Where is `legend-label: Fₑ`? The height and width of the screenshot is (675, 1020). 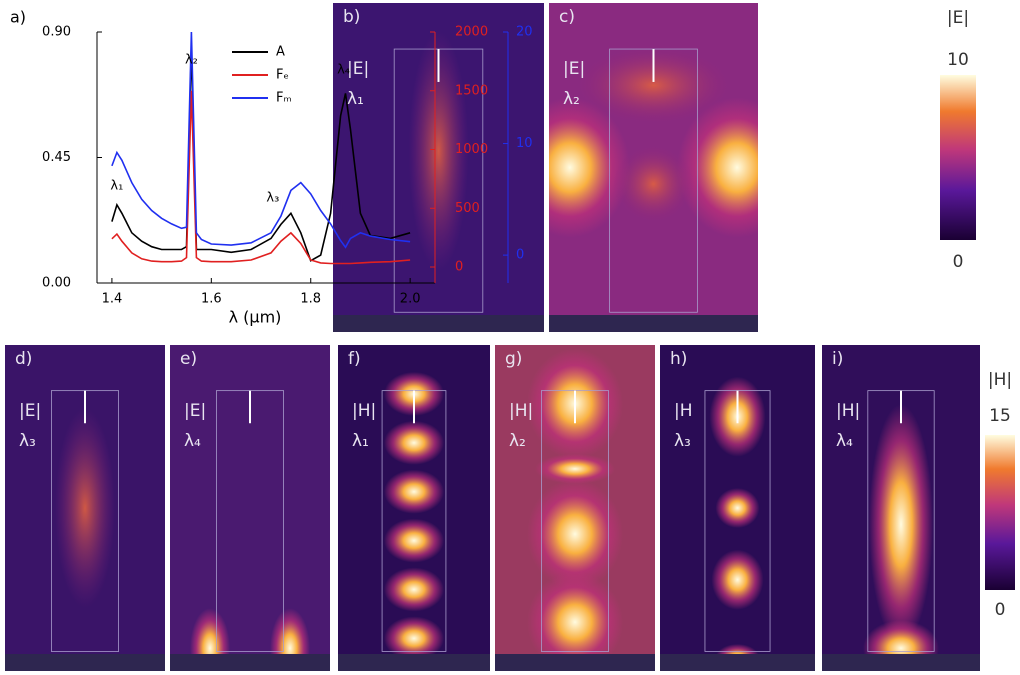
legend-label: Fₑ is located at coordinates (282, 75).